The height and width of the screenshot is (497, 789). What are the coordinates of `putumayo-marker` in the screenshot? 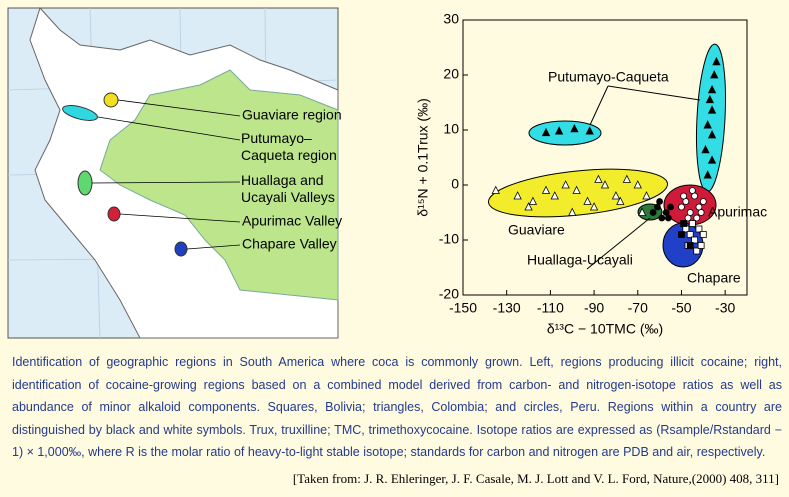 It's located at (80, 113).